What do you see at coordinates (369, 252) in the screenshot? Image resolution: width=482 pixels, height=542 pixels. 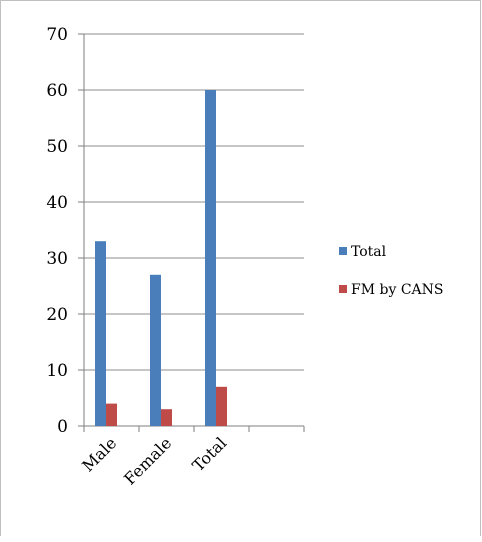 I see `legend-label: Total` at bounding box center [369, 252].